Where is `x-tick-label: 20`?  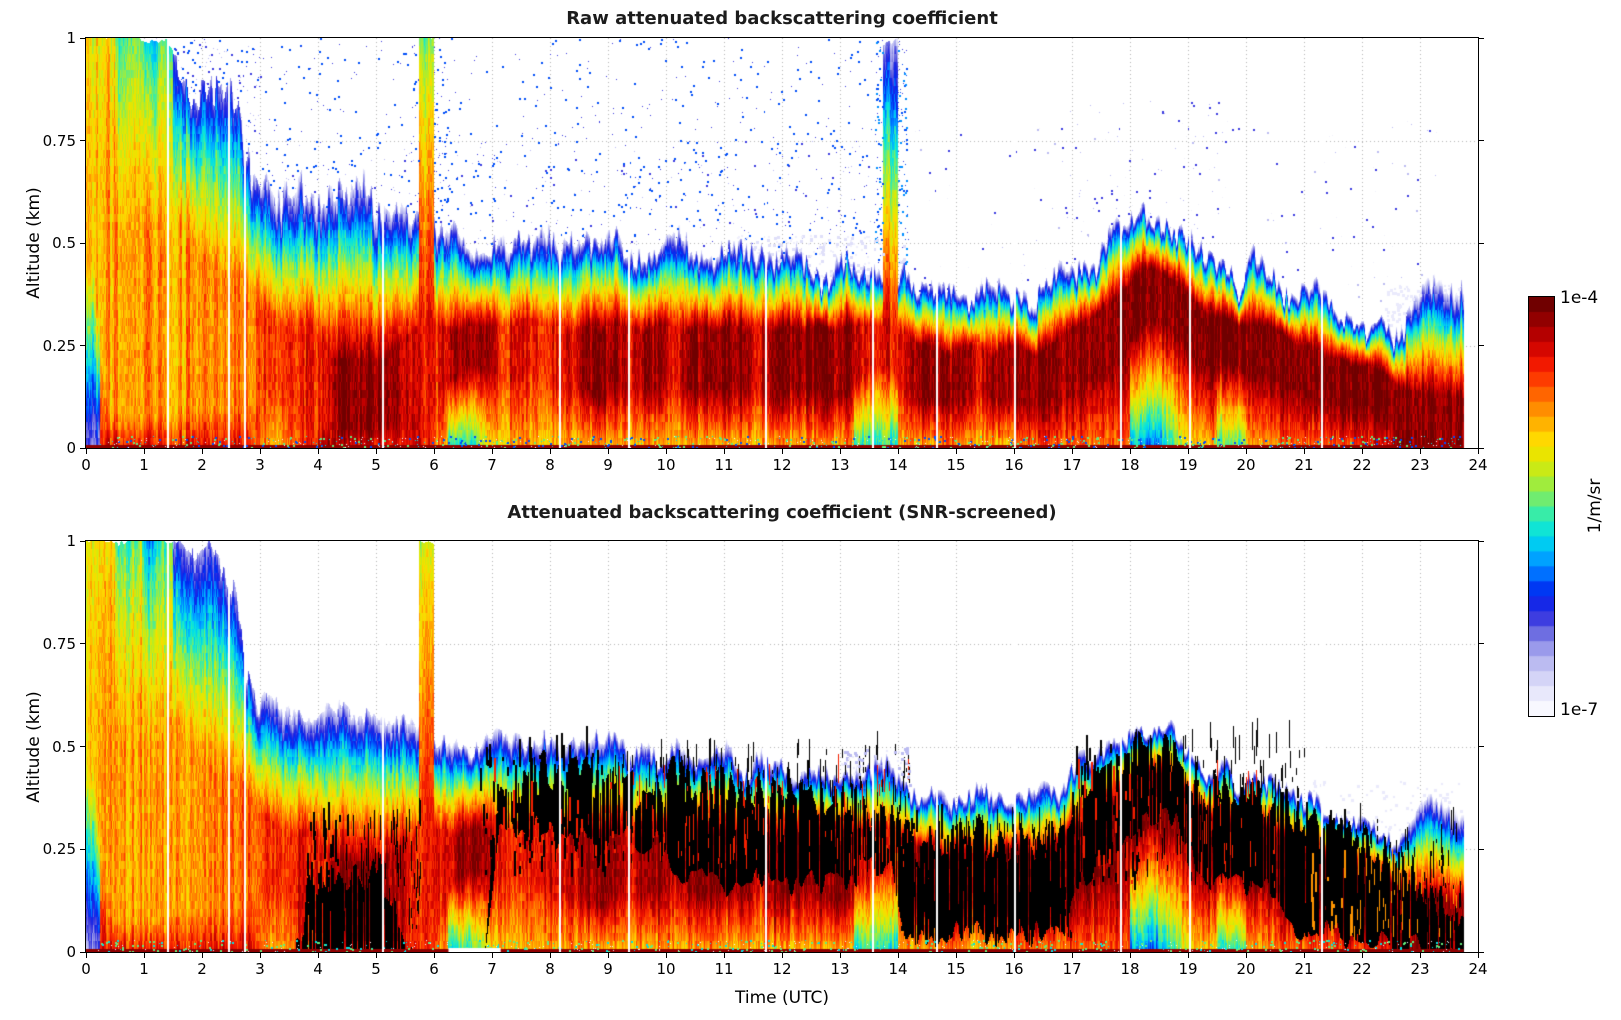
x-tick-label: 20 is located at coordinates (1246, 969).